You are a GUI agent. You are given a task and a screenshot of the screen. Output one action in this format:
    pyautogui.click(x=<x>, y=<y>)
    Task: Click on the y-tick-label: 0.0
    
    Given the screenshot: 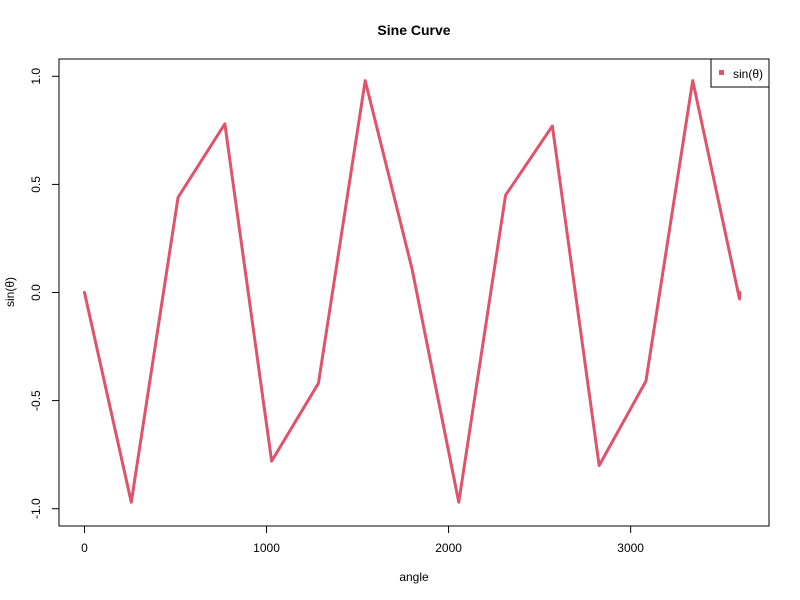 What is the action you would take?
    pyautogui.click(x=36, y=292)
    